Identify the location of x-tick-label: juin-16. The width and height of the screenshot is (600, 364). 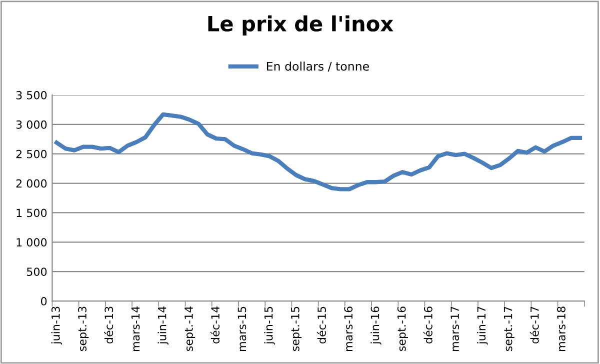
(376, 325).